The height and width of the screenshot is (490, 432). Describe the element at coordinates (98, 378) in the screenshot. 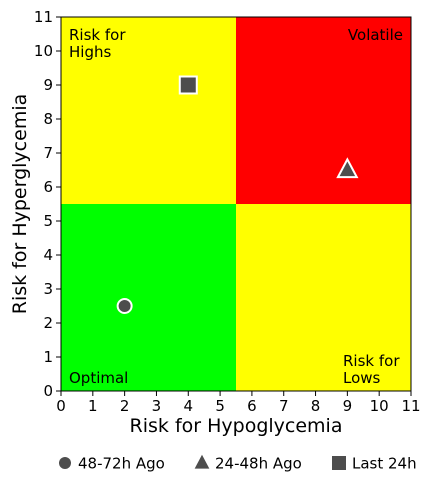

I see `zone-label-optimal: Optimal` at that location.